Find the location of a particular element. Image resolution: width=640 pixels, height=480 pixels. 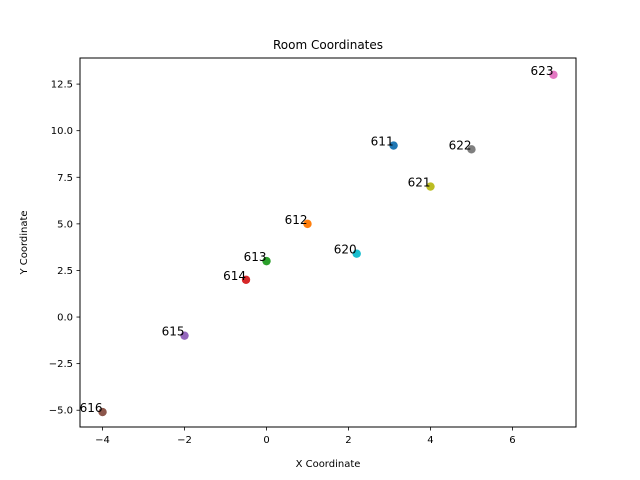

y-axis-label: Y Coordinate is located at coordinates (24, 242).